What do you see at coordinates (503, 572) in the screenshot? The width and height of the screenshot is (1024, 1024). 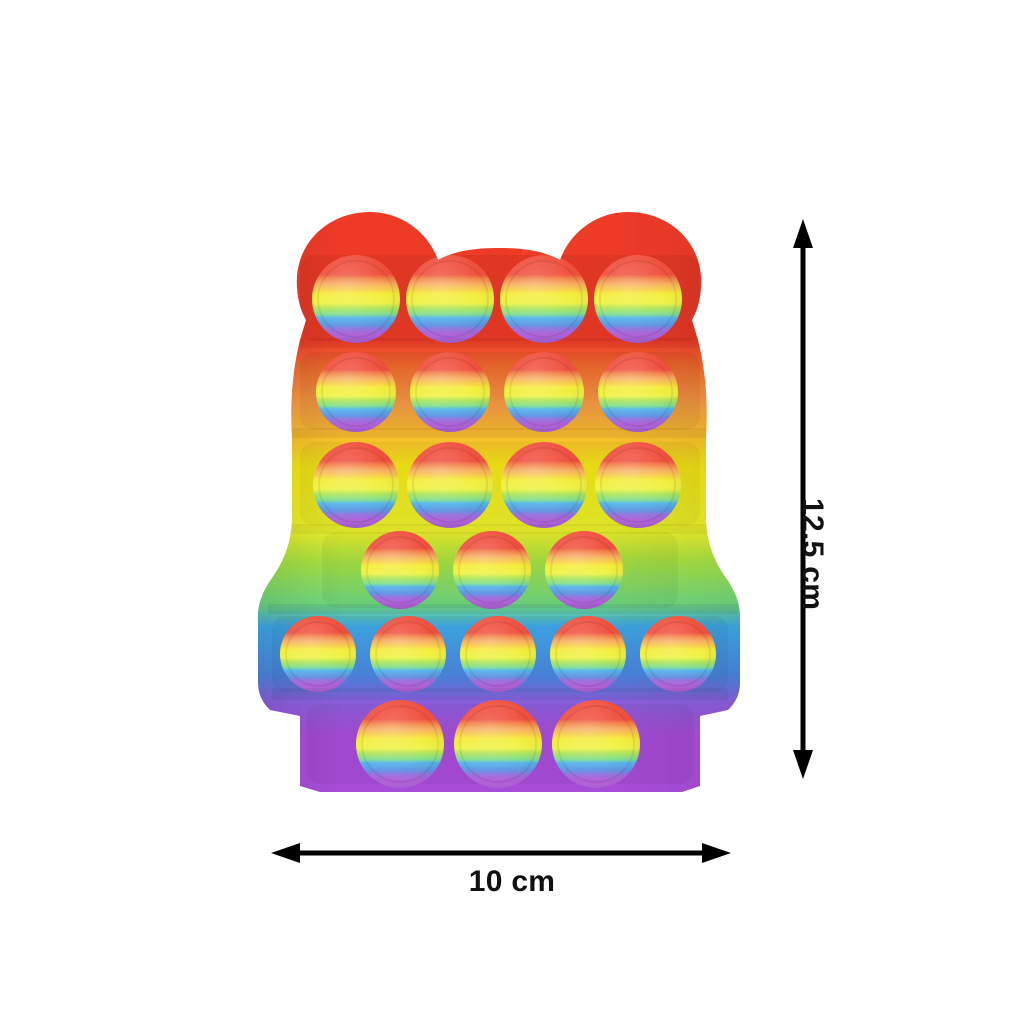 I see `bubble-row-green` at bounding box center [503, 572].